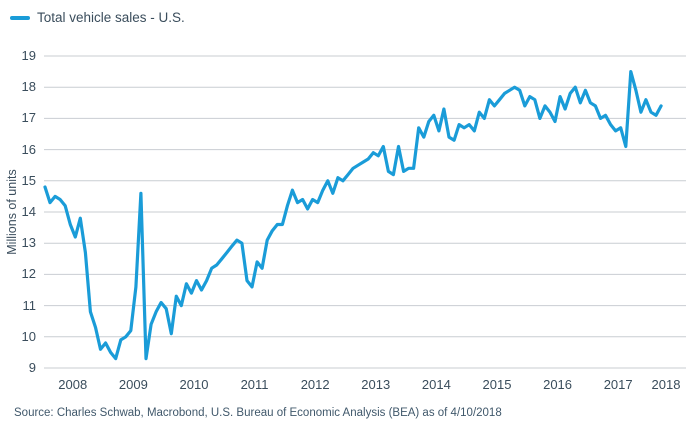 The image size is (700, 431). What do you see at coordinates (28, 274) in the screenshot?
I see `y-tick-label: 12` at bounding box center [28, 274].